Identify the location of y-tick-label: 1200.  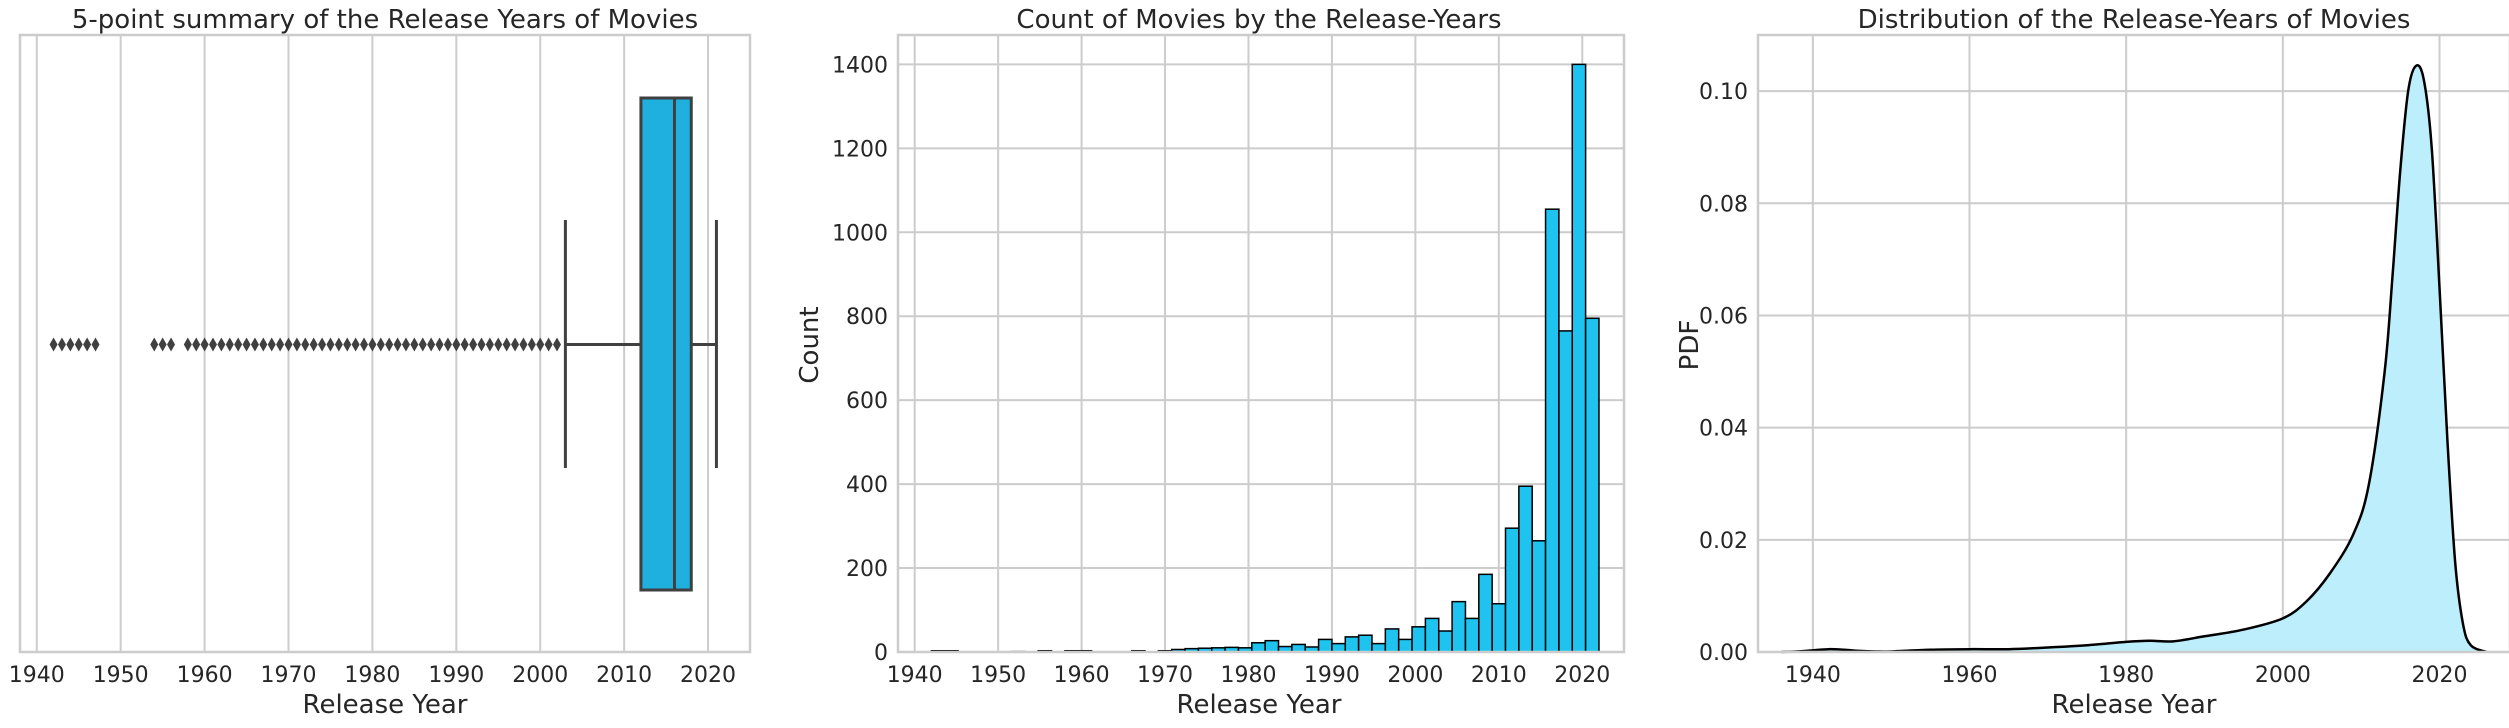
(860, 149).